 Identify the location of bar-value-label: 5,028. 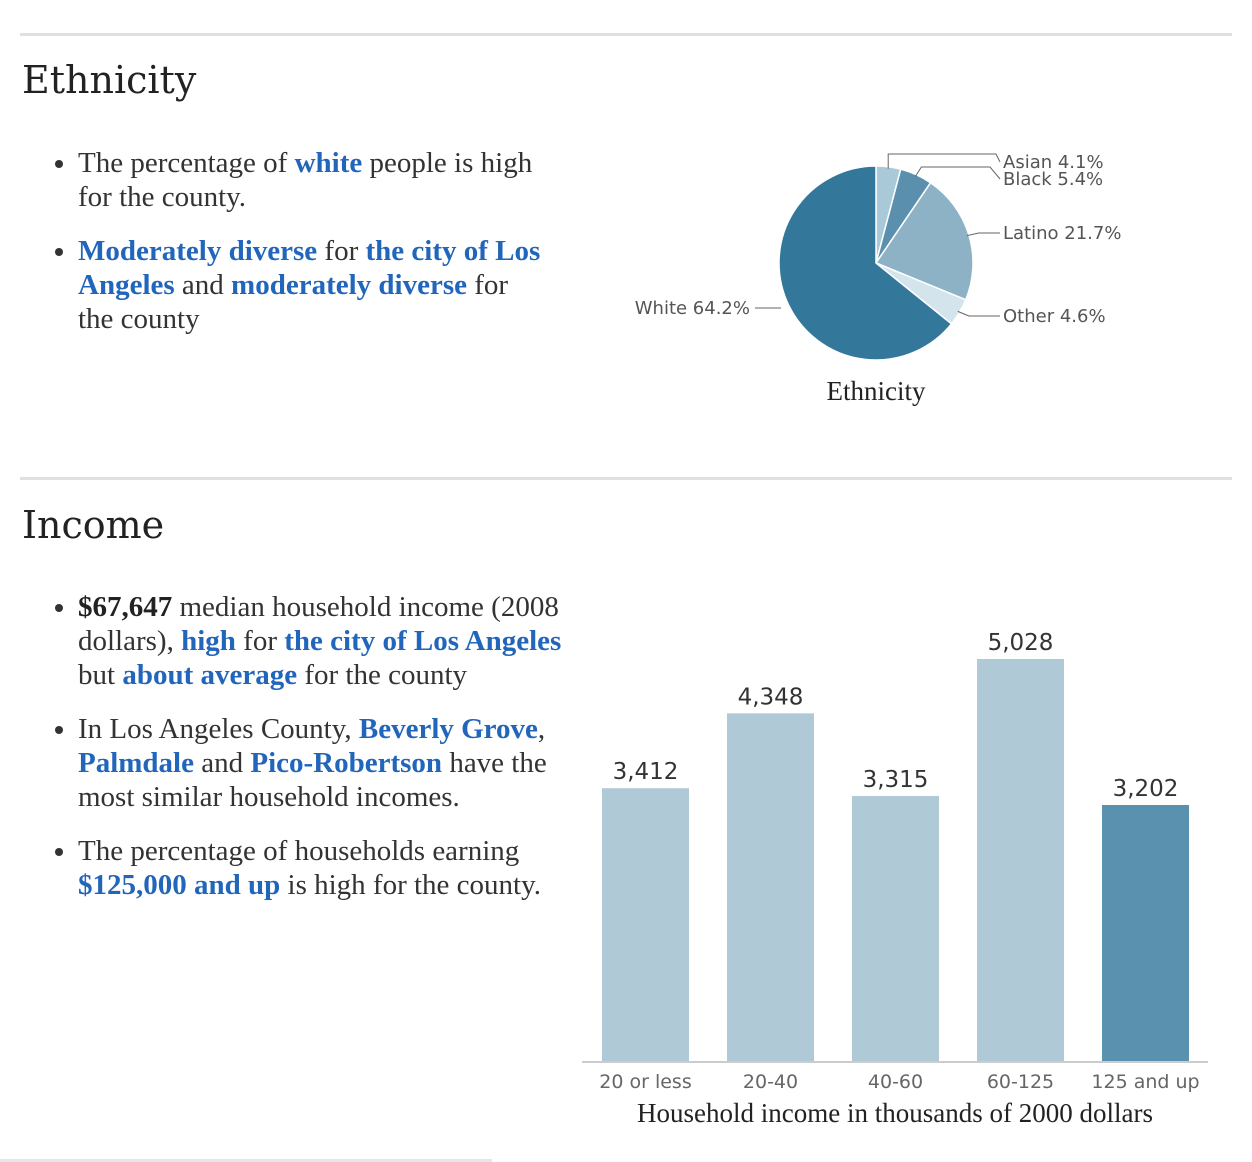
(1021, 643).